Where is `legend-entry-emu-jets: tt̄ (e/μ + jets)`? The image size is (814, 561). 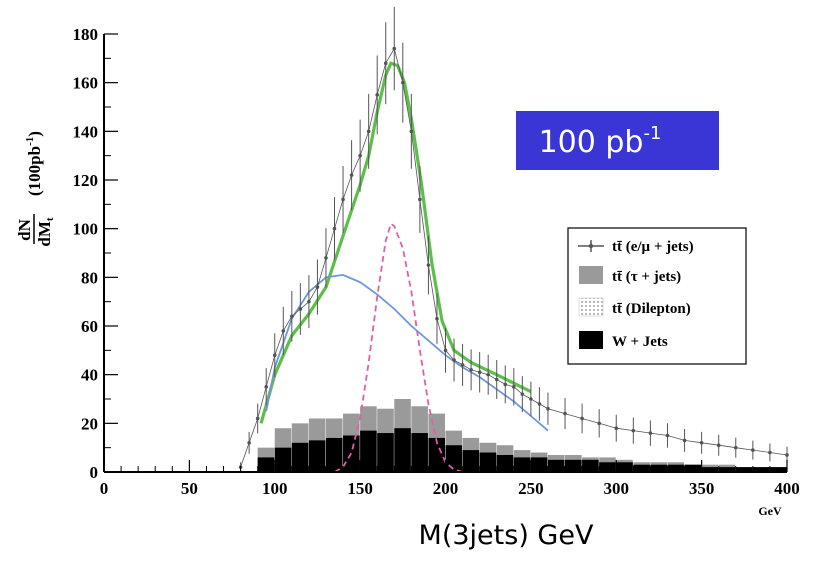 legend-entry-emu-jets: tt̄ (e/μ + jets) is located at coordinates (636, 247).